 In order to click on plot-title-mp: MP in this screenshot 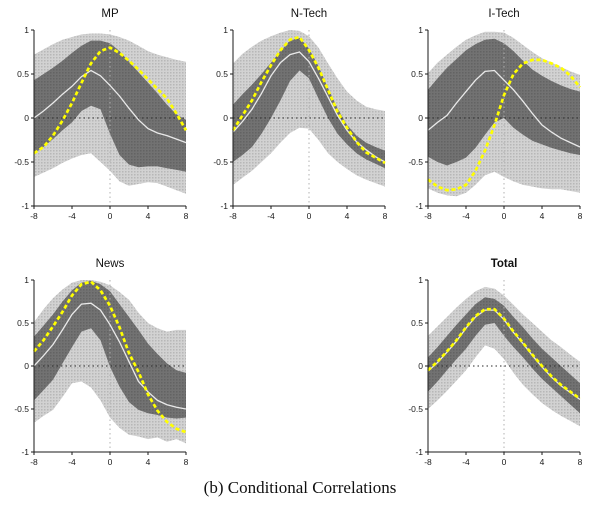, I will do `click(110, 14)`.